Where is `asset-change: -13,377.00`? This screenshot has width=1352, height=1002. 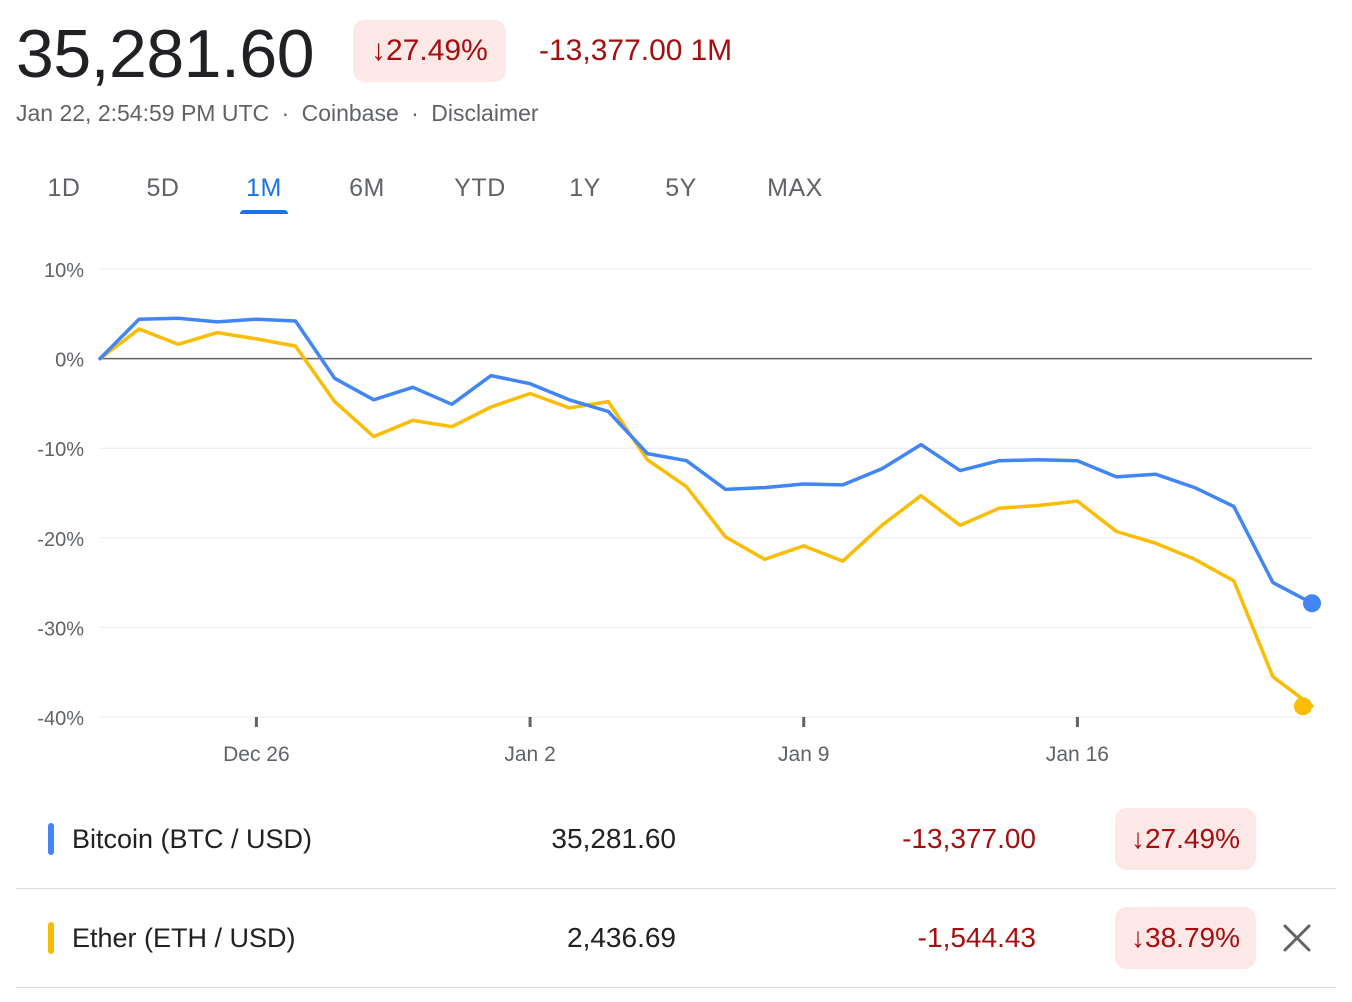 asset-change: -13,377.00 is located at coordinates (969, 838).